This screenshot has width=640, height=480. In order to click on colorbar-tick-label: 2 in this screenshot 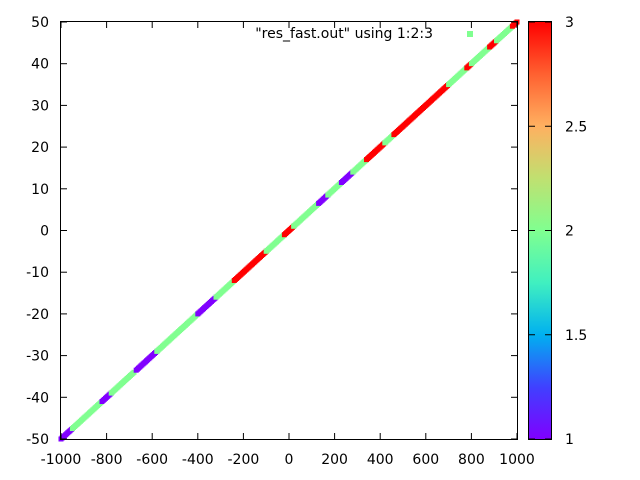, I will do `click(569, 232)`.